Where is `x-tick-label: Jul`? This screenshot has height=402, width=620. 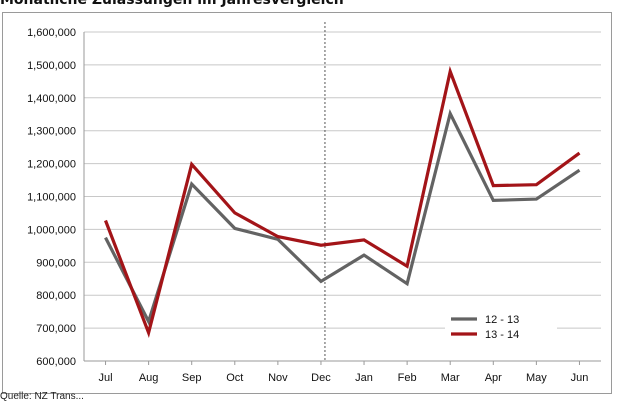 x-tick-label: Jul is located at coordinates (106, 378).